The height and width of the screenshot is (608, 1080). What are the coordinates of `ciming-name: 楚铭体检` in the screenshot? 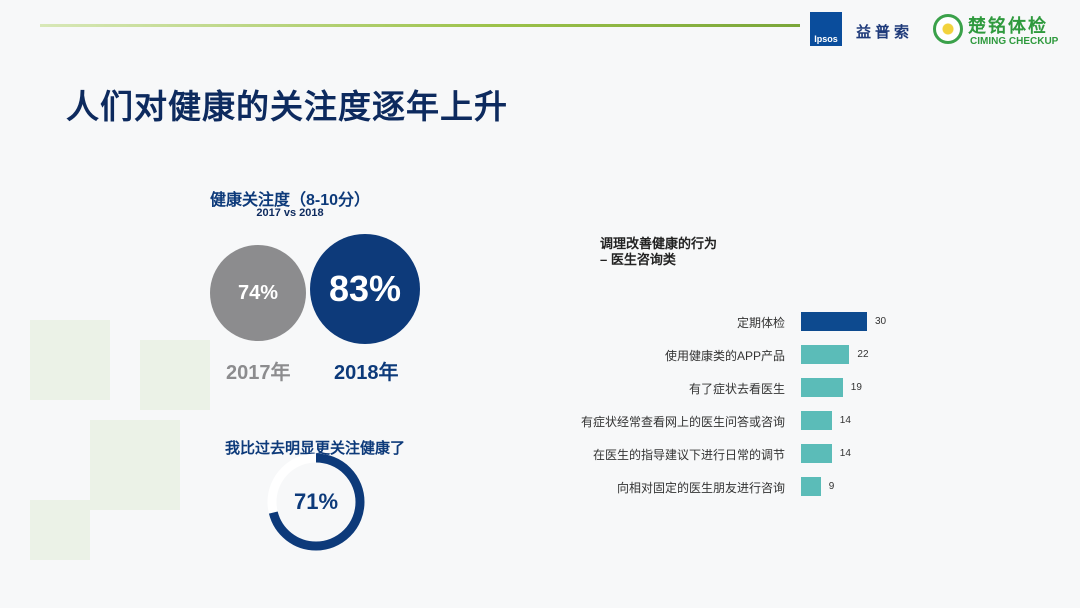 It's located at (1008, 26).